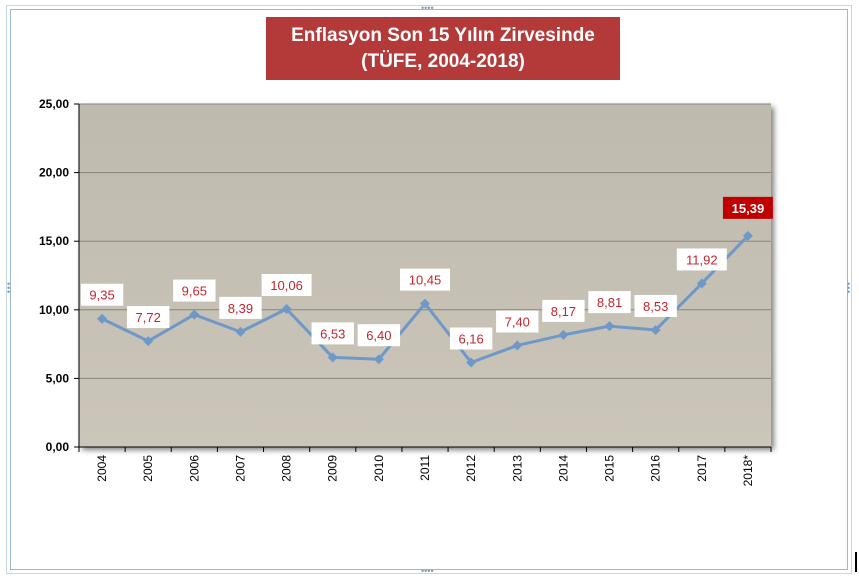 The width and height of the screenshot is (859, 579). I want to click on data-label: 8,39, so click(240, 308).